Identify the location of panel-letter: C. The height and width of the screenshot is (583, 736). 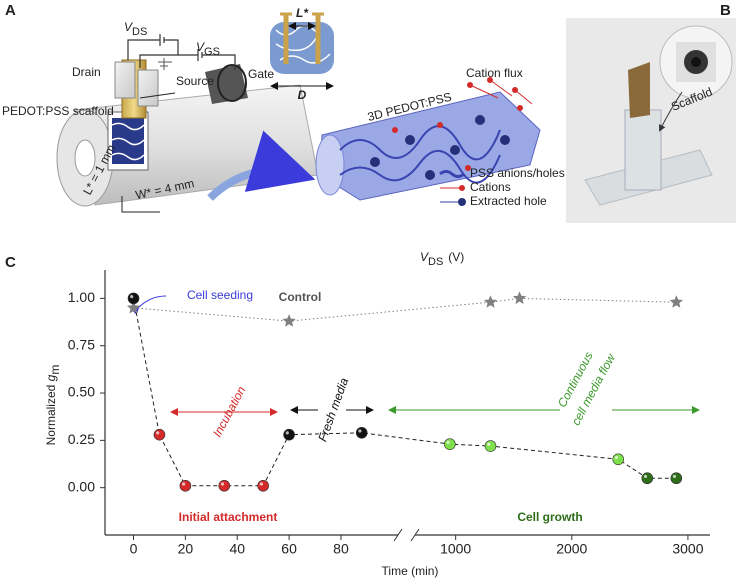
(10, 262).